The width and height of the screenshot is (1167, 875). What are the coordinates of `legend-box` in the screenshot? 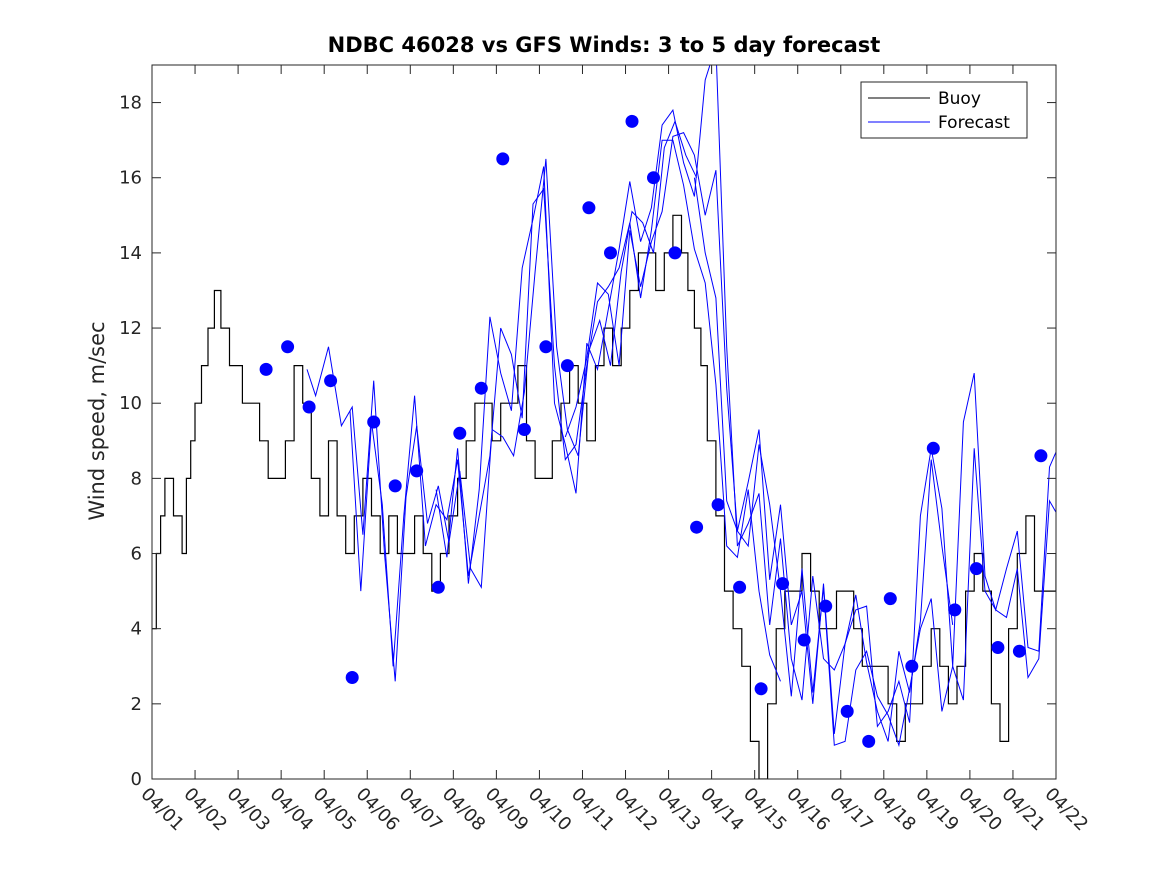 It's located at (944, 110).